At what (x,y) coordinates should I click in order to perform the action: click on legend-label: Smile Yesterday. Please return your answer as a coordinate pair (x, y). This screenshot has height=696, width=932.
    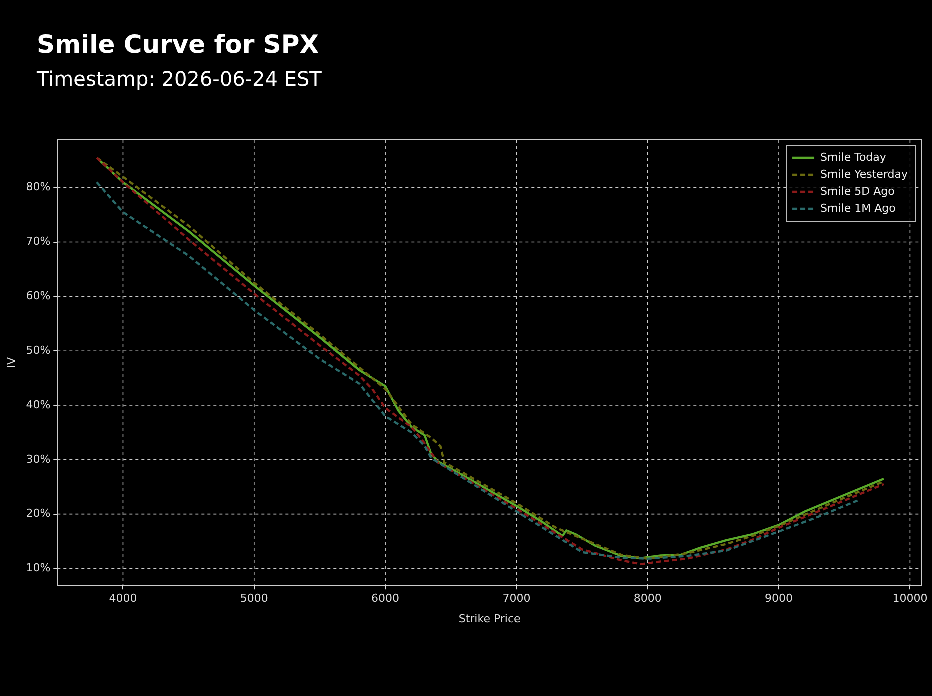
    Looking at the image, I should click on (864, 174).